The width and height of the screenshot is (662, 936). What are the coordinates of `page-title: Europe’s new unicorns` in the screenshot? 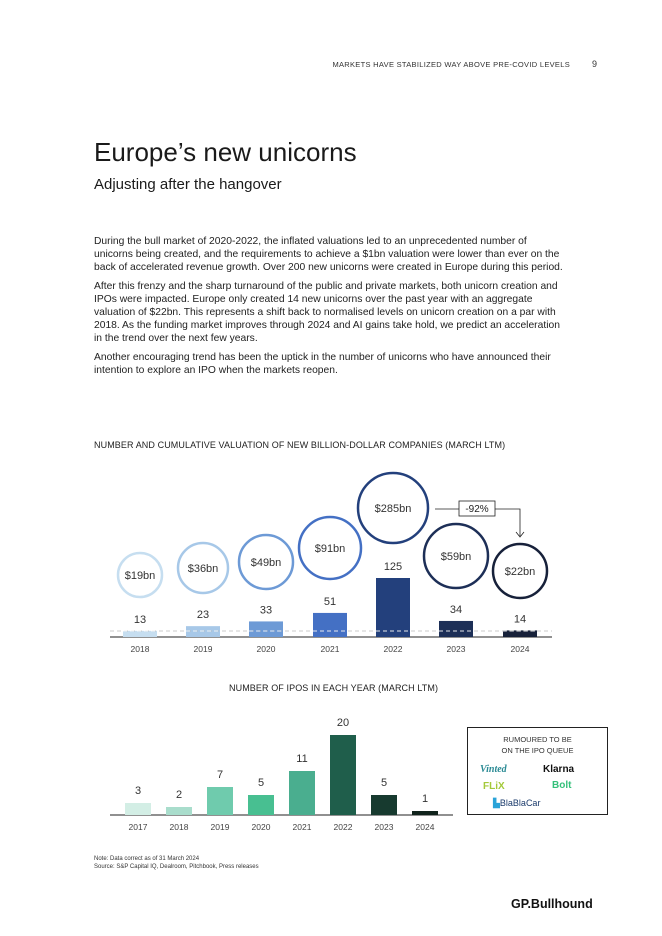 It's located at (225, 152).